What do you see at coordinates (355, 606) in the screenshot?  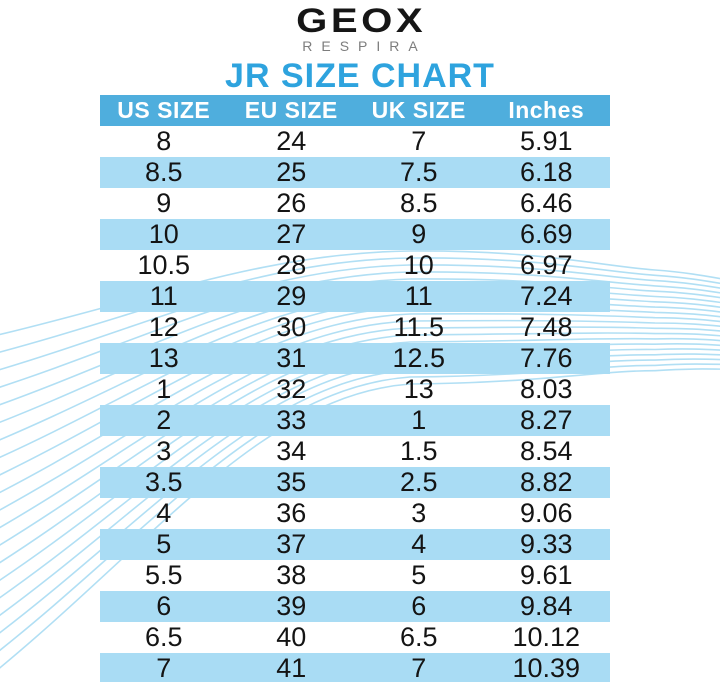 I see `table-row: 6 39 6 9.84` at bounding box center [355, 606].